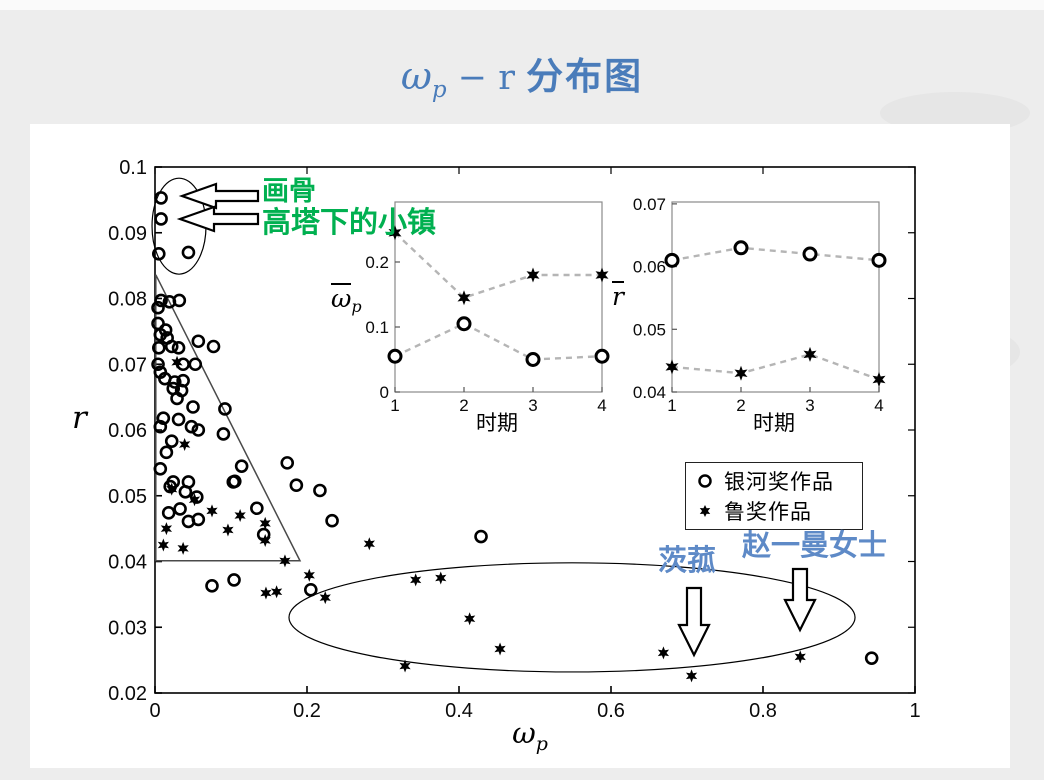 This screenshot has width=1044, height=780. I want to click on y-tick-label: 0.06, so click(127, 431).